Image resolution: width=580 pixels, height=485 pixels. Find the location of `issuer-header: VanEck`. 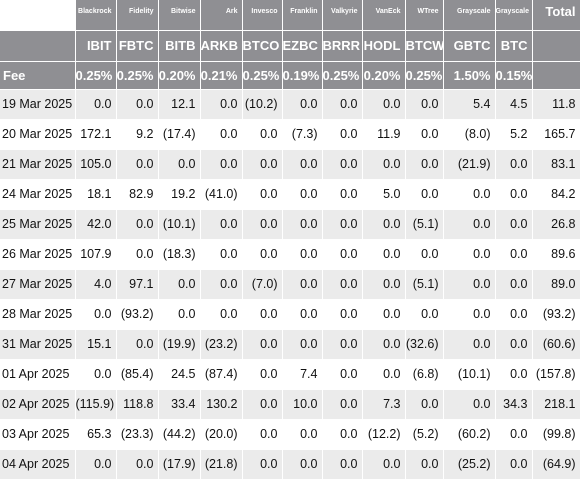

issuer-header: VanEck is located at coordinates (384, 15).